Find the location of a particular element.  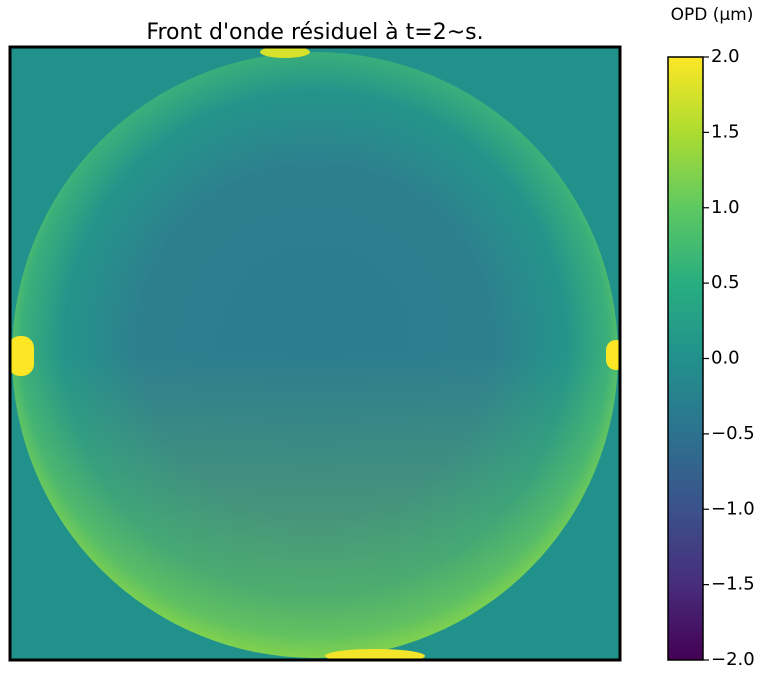

chart-title: Front d'onde résiduel à t=2~s. is located at coordinates (314, 32).